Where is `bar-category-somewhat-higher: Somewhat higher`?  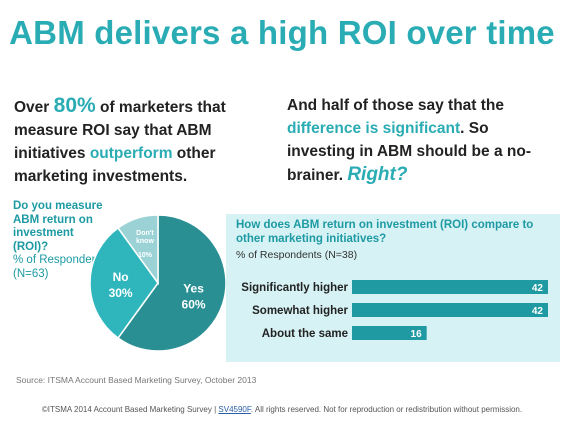 bar-category-somewhat-higher: Somewhat higher is located at coordinates (300, 311).